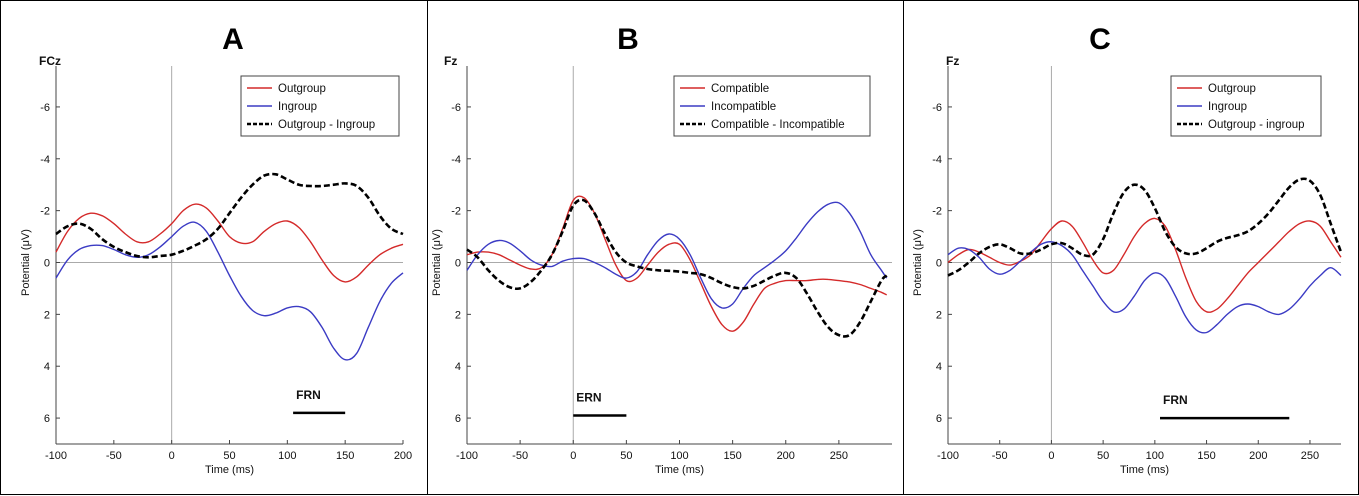 The height and width of the screenshot is (496, 1359). What do you see at coordinates (1227, 107) in the screenshot?
I see `panel-c-legend-label-1: Ingroup` at bounding box center [1227, 107].